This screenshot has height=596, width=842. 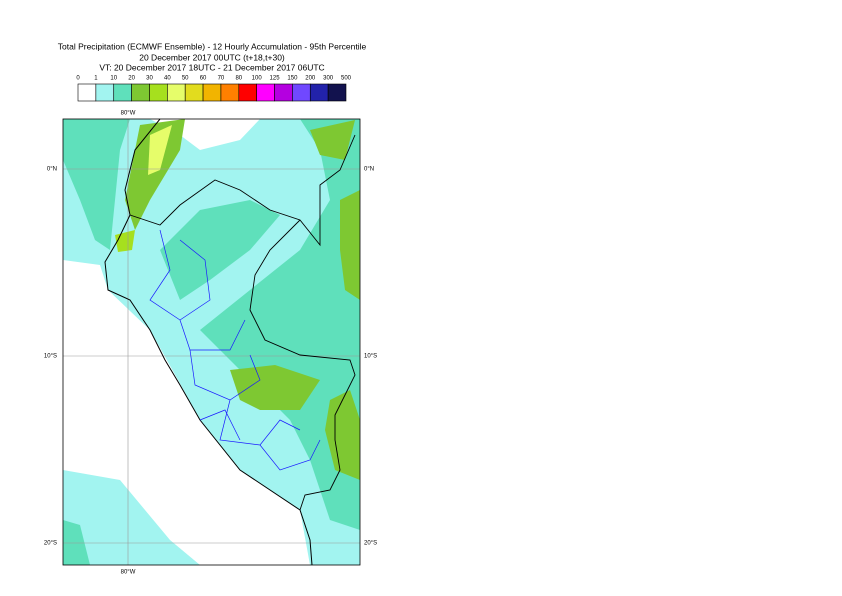 I want to click on colorbar-label: 70, so click(x=221, y=79).